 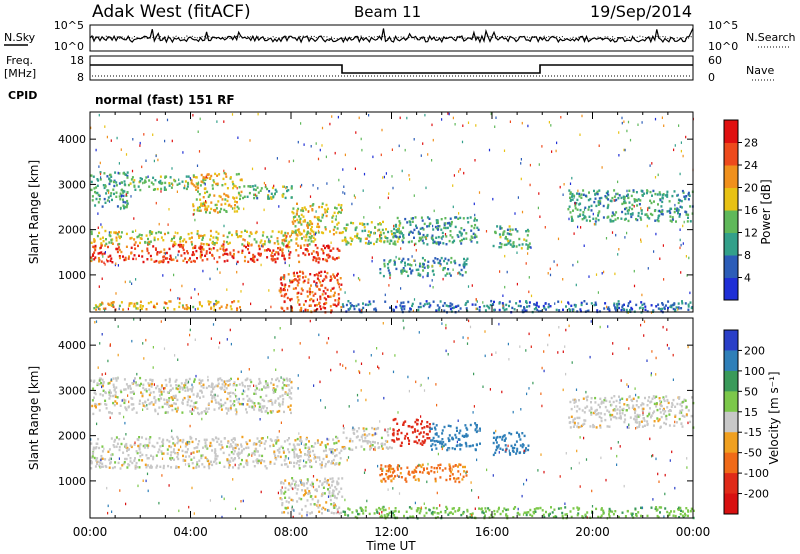 I want to click on power-colorbar-label: Power [dB], so click(x=766, y=211).